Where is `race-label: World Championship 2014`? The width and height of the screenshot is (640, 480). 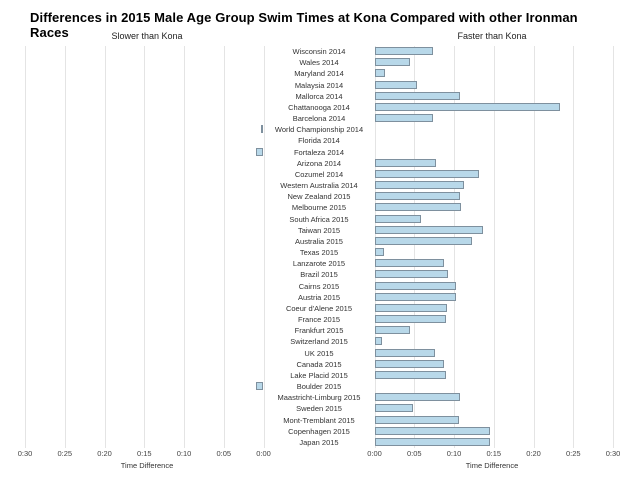 race-label: World Championship 2014 is located at coordinates (319, 130).